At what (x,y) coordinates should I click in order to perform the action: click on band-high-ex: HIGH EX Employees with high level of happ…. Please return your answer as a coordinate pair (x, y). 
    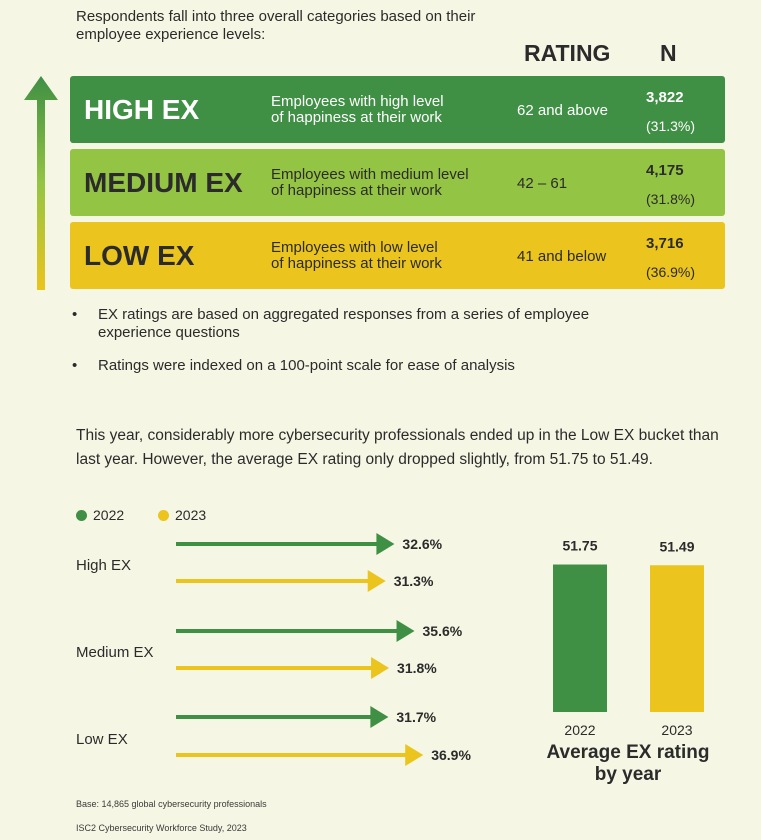
    Looking at the image, I should click on (397, 109).